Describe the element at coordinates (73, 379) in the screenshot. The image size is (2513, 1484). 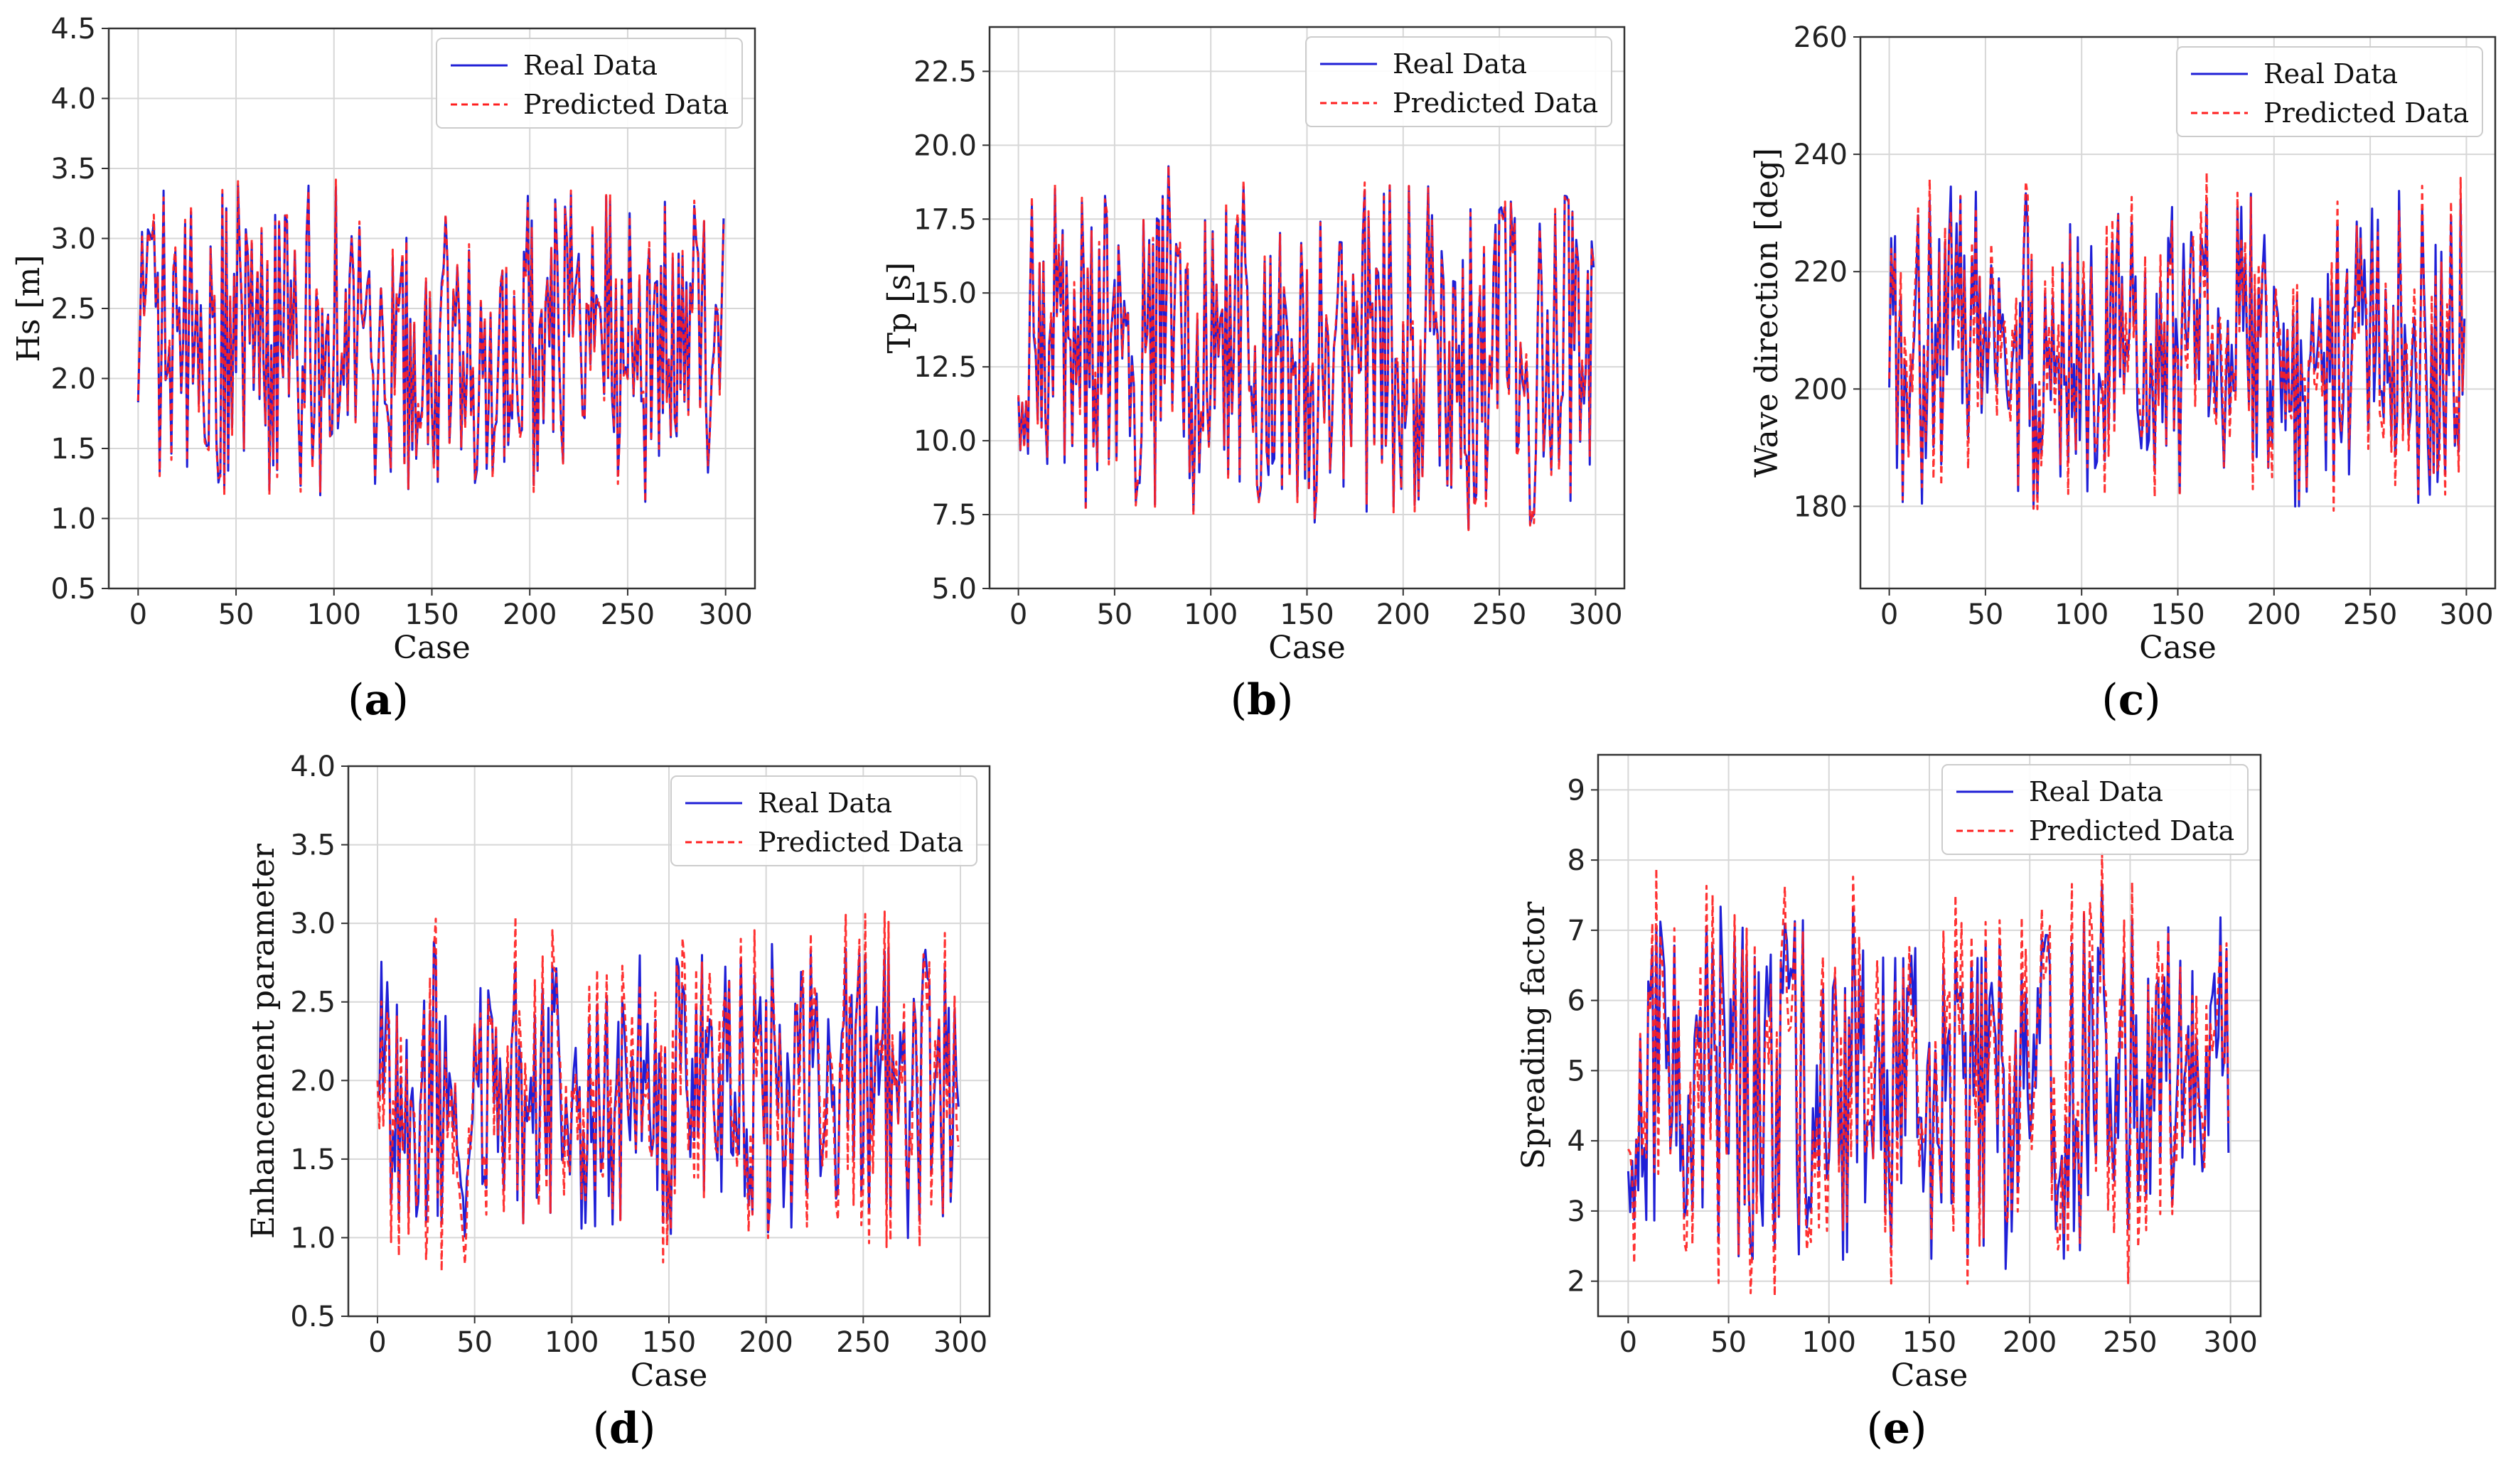
I see `y-tick-label: 2.0` at that location.